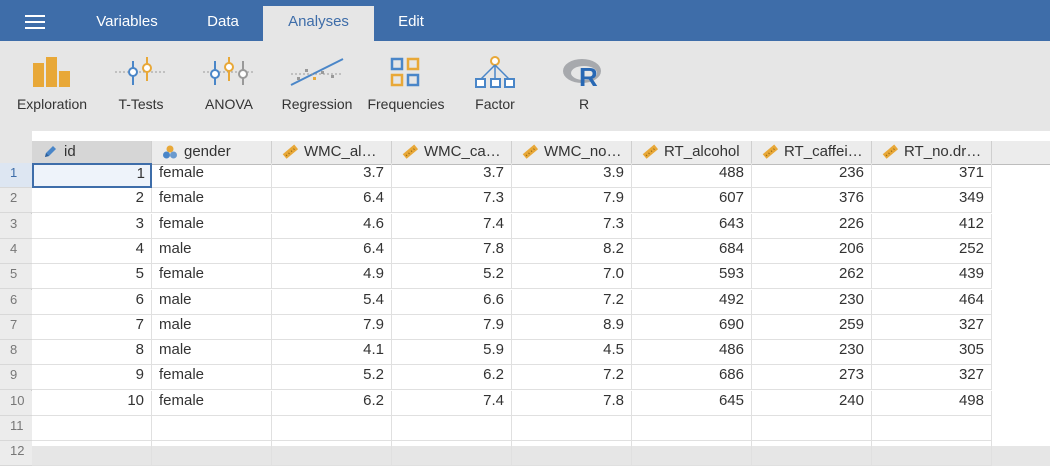  Describe the element at coordinates (692, 302) in the screenshot. I see `data-cell: 492` at that location.